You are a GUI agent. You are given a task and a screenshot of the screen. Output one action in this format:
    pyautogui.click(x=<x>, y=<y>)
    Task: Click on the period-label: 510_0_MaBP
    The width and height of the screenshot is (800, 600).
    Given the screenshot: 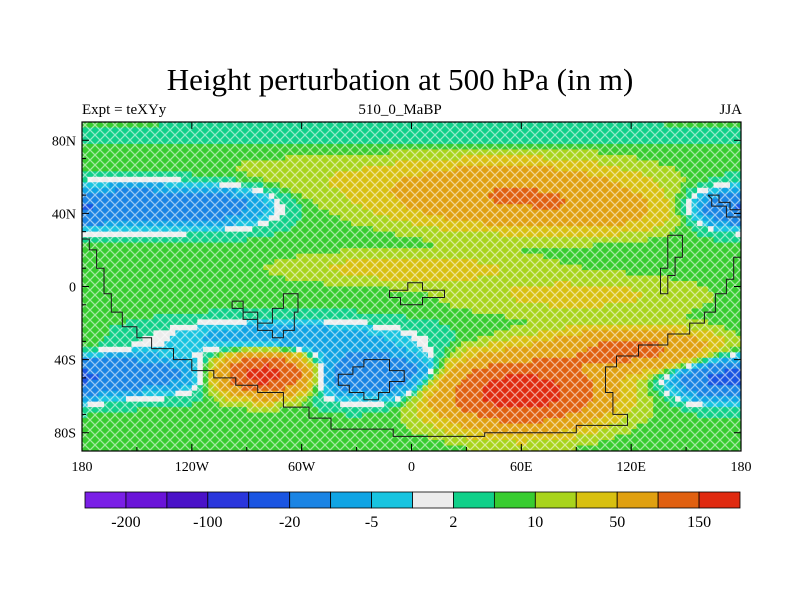 What is the action you would take?
    pyautogui.click(x=400, y=110)
    